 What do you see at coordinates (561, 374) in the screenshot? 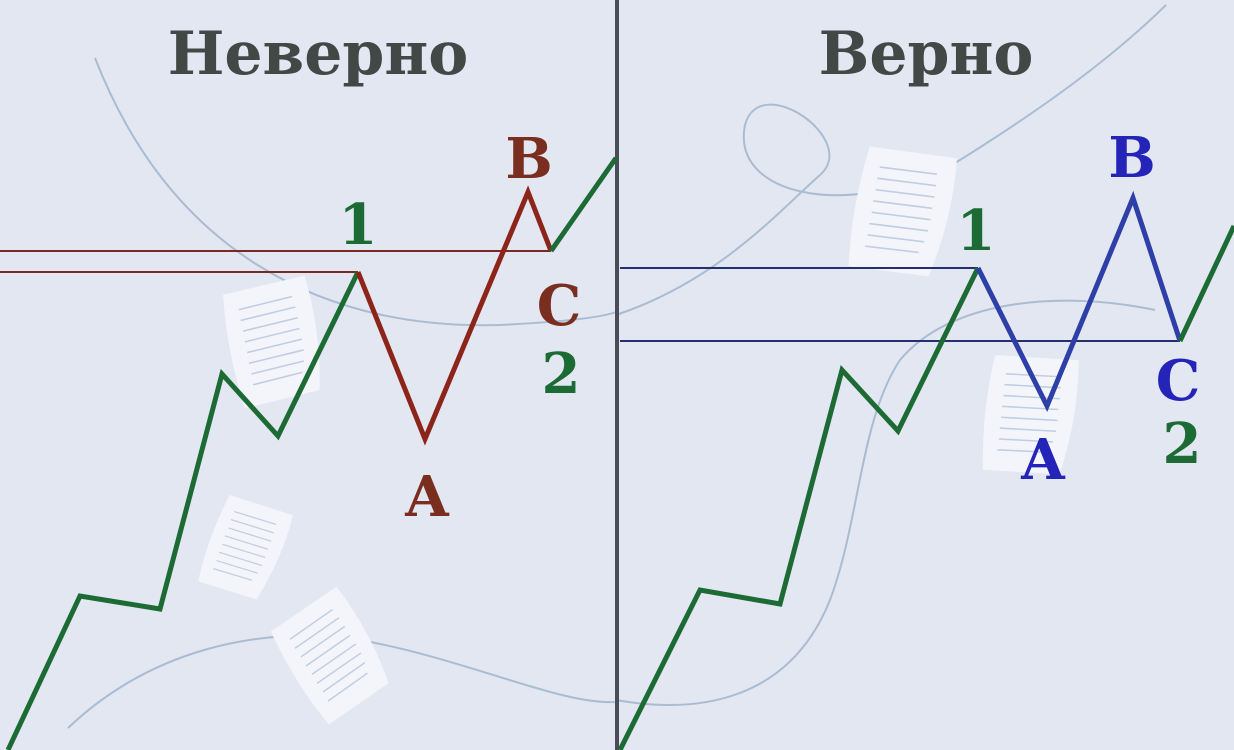
I see `label-wrong-wave-2: 2` at bounding box center [561, 374].